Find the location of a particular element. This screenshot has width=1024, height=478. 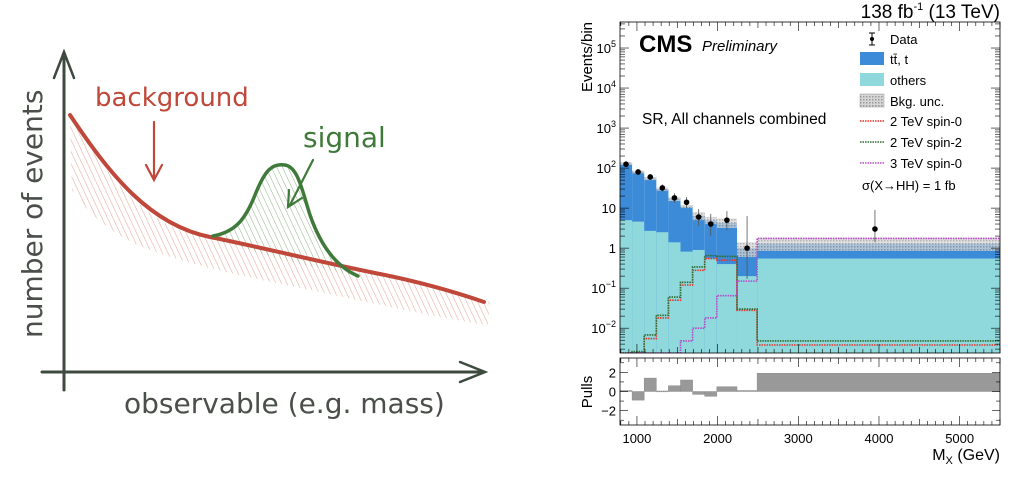

legend-item-3tev-spin0: 3 TeV spin-0 is located at coordinates (911, 163).